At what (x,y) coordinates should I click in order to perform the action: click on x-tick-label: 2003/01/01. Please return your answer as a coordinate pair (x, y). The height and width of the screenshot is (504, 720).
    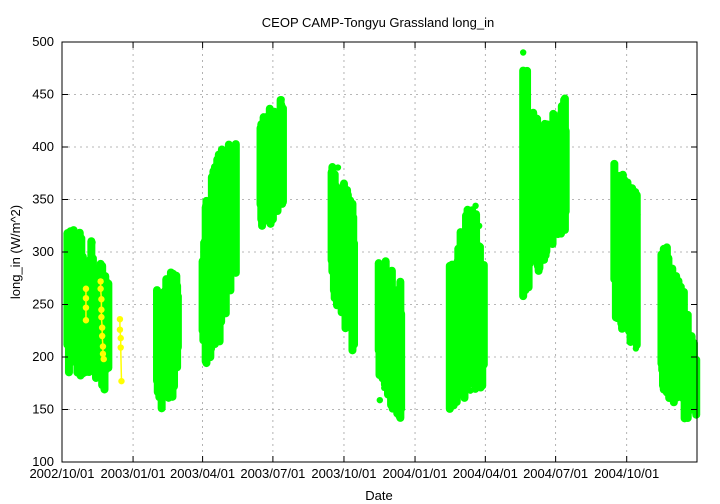
    Looking at the image, I should click on (133, 473).